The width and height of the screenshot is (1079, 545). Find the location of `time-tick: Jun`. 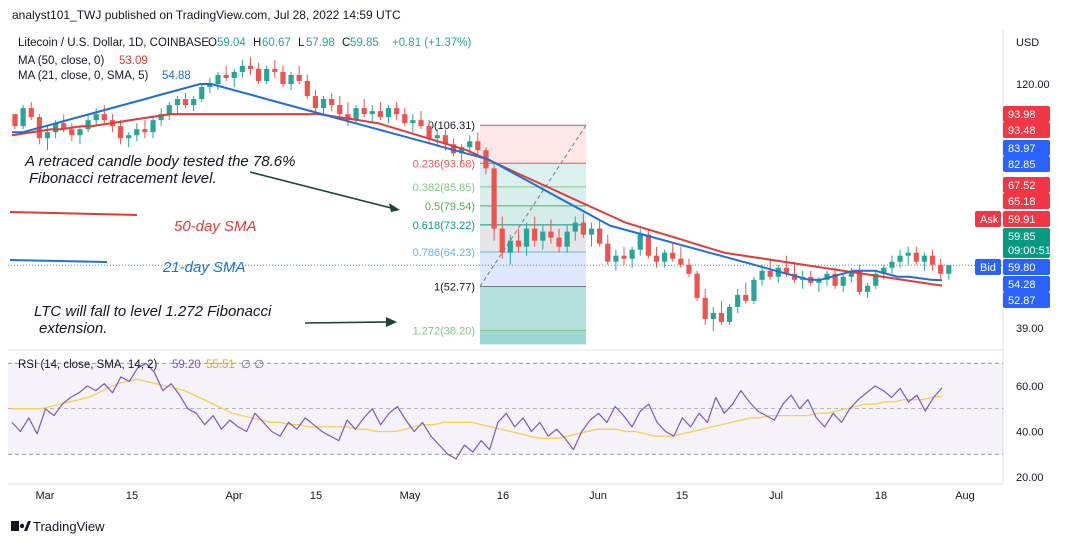

time-tick: Jun is located at coordinates (598, 496).